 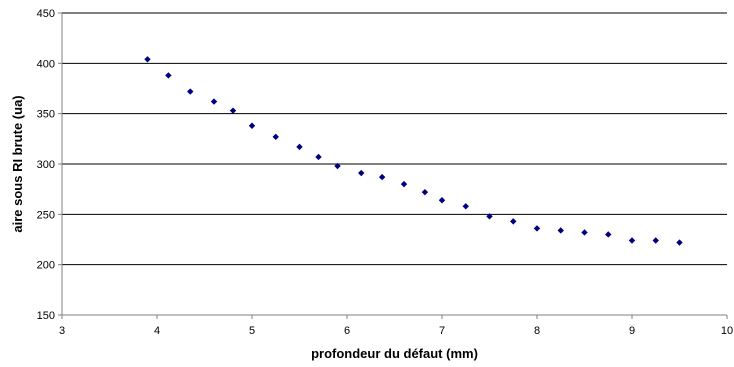 I want to click on x-ticks: 3 4 5 6 7 8 9 10, so click(x=396, y=326).